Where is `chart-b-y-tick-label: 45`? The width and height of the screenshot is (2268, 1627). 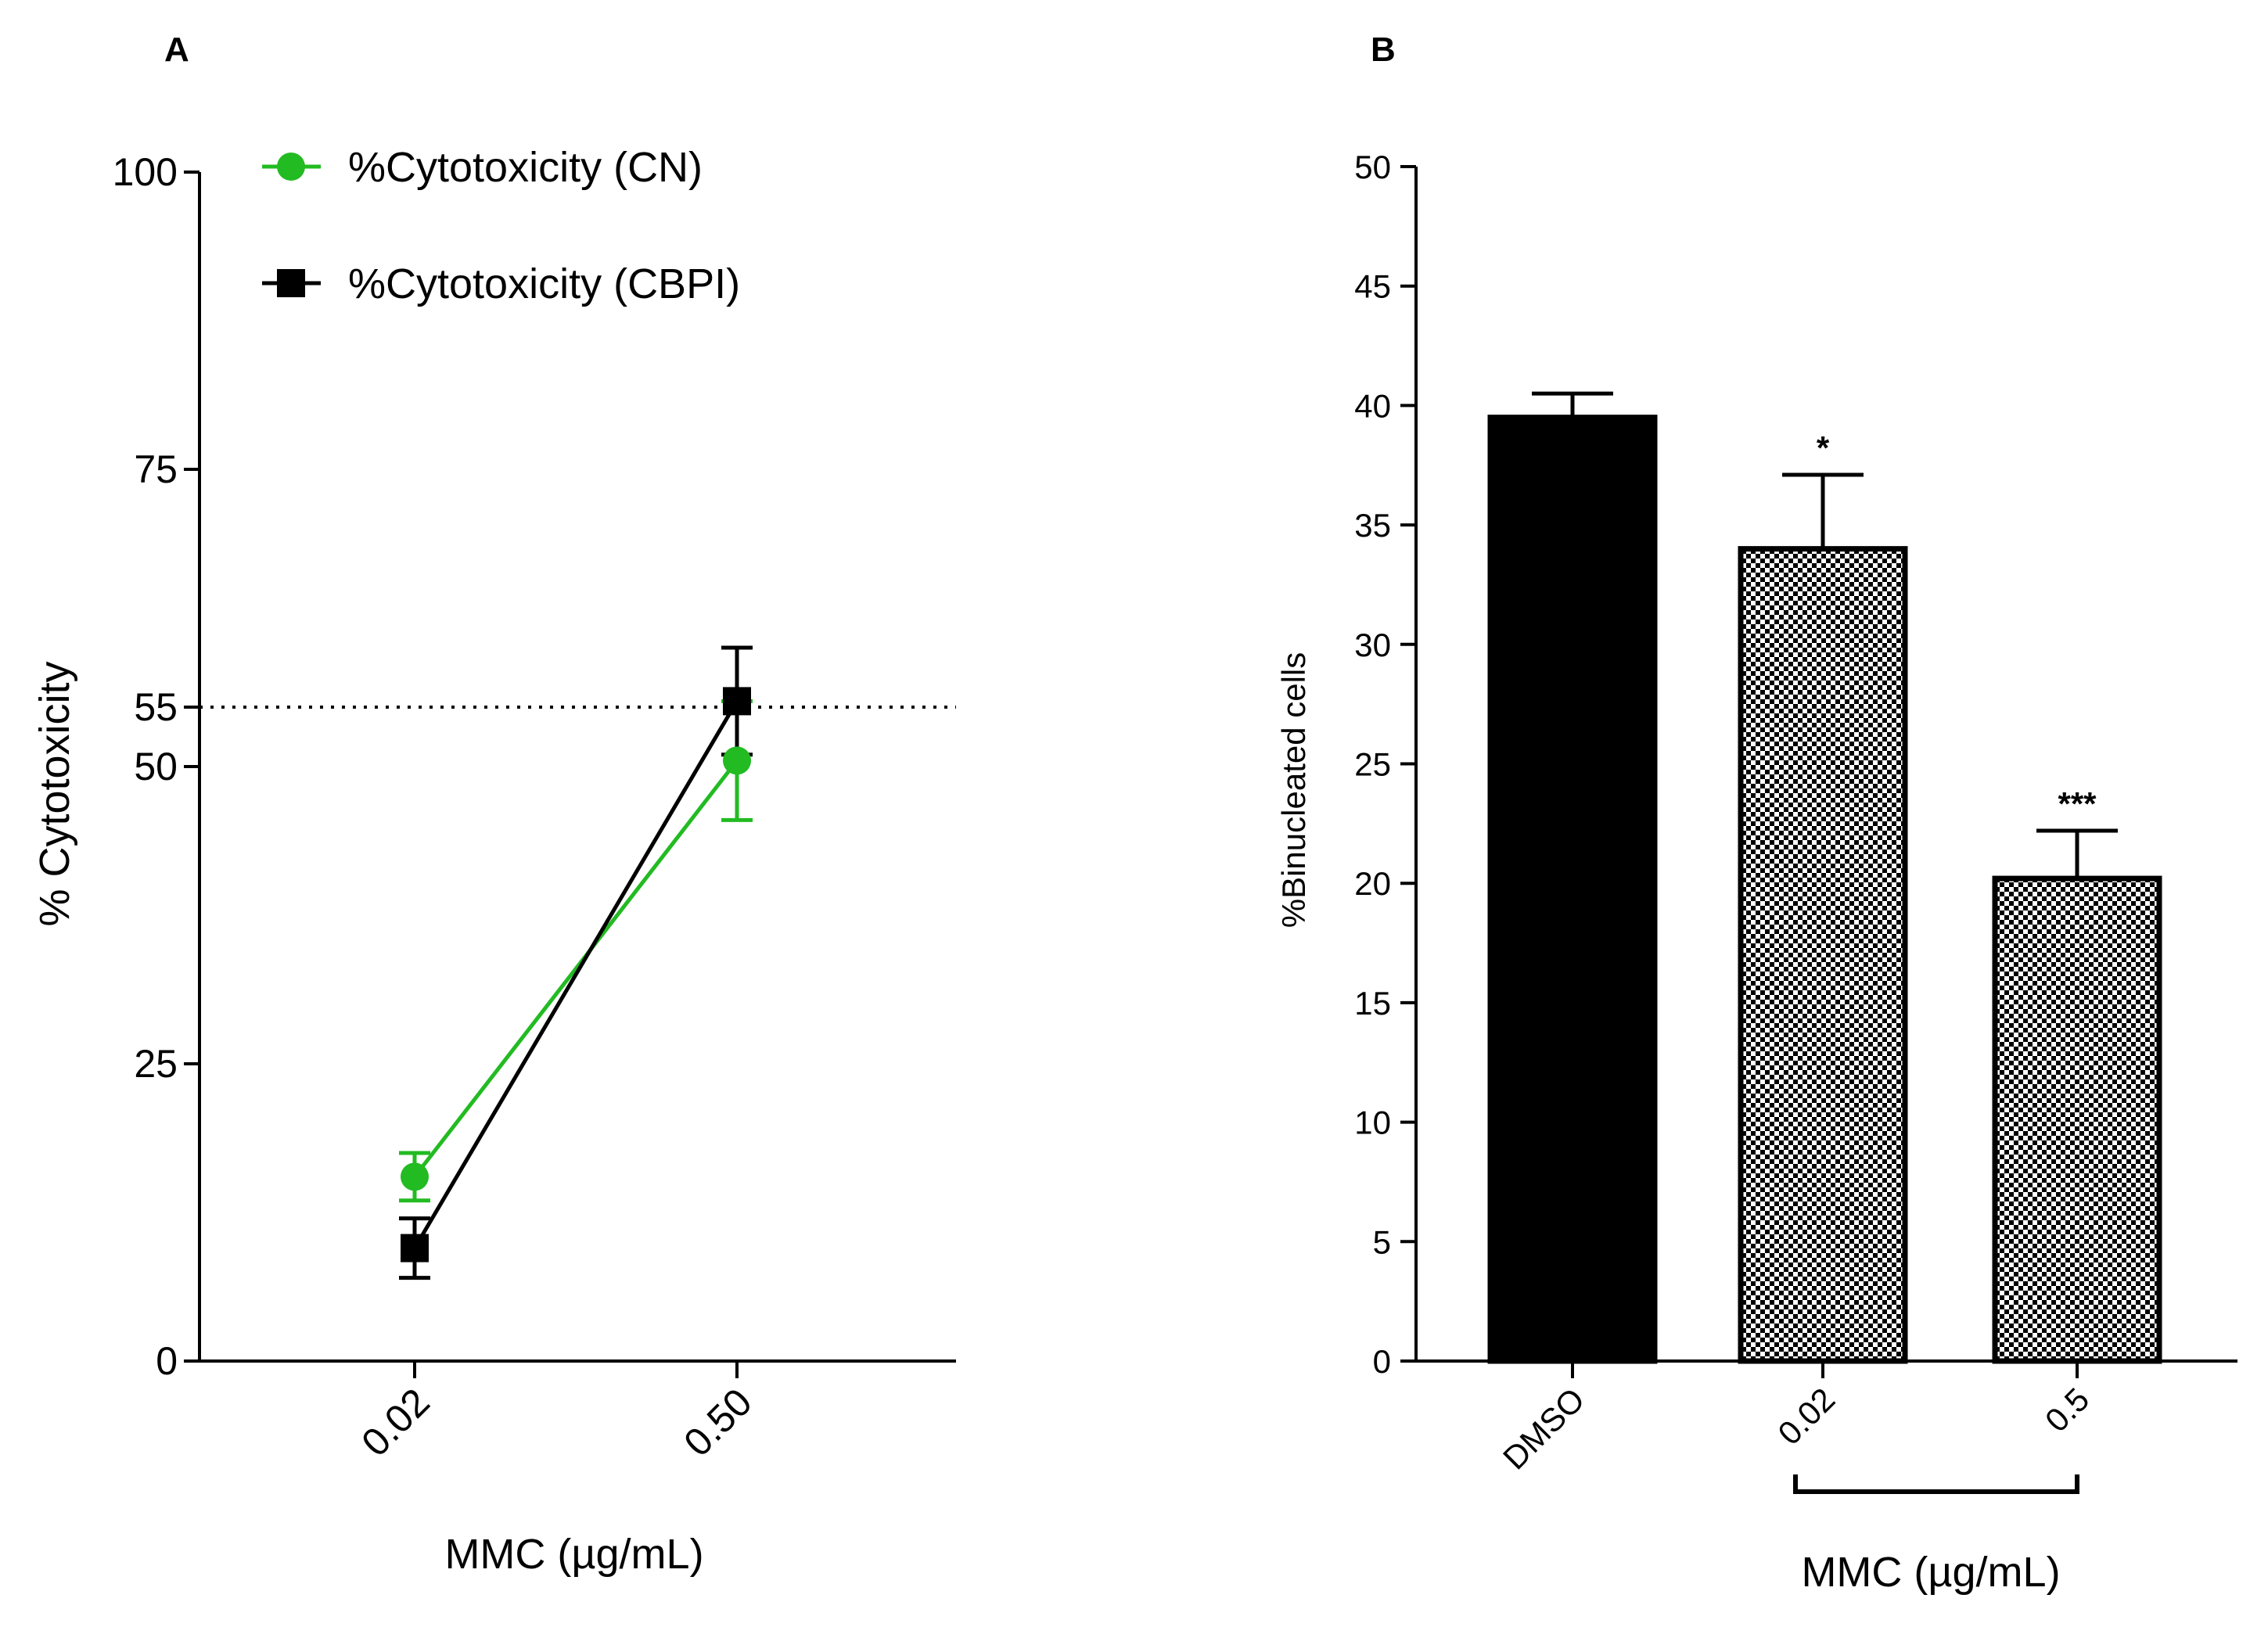 chart-b-y-tick-label: 45 is located at coordinates (1372, 286).